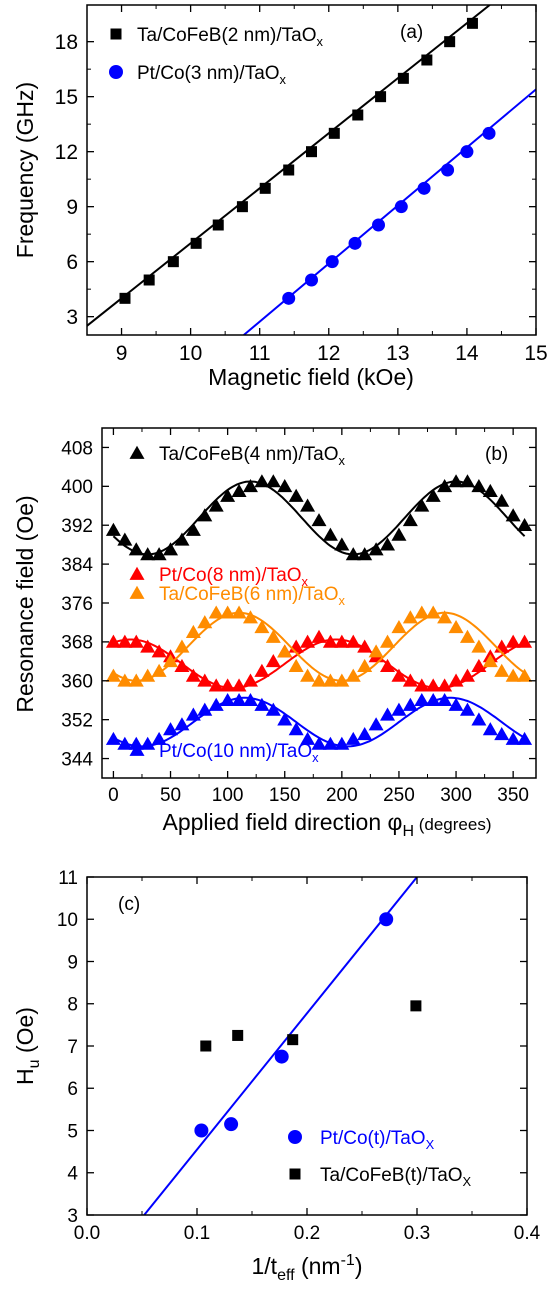 The width and height of the screenshot is (549, 1297). What do you see at coordinates (72, 1047) in the screenshot?
I see `y-tick-label: 7` at bounding box center [72, 1047].